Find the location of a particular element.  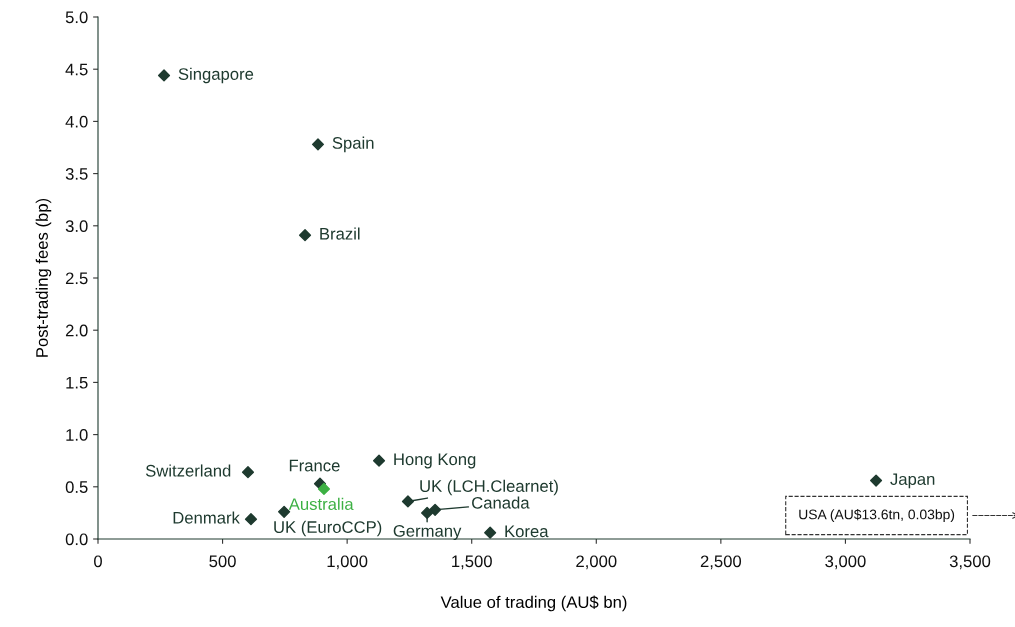

x-axis-title: Value of trading (AU$ bn) is located at coordinates (533, 603).